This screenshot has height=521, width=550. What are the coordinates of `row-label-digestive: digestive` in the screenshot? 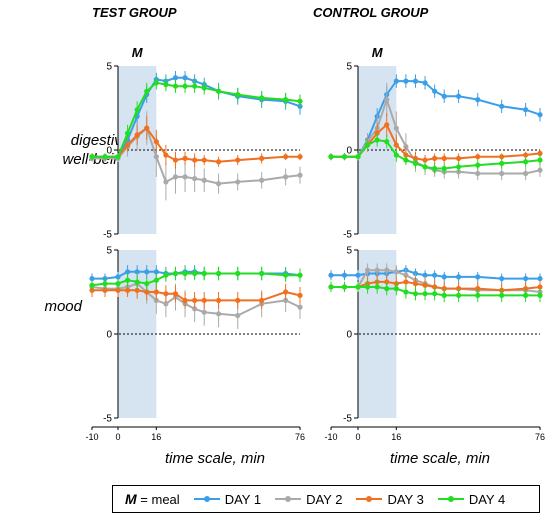 It's located at (100, 140).